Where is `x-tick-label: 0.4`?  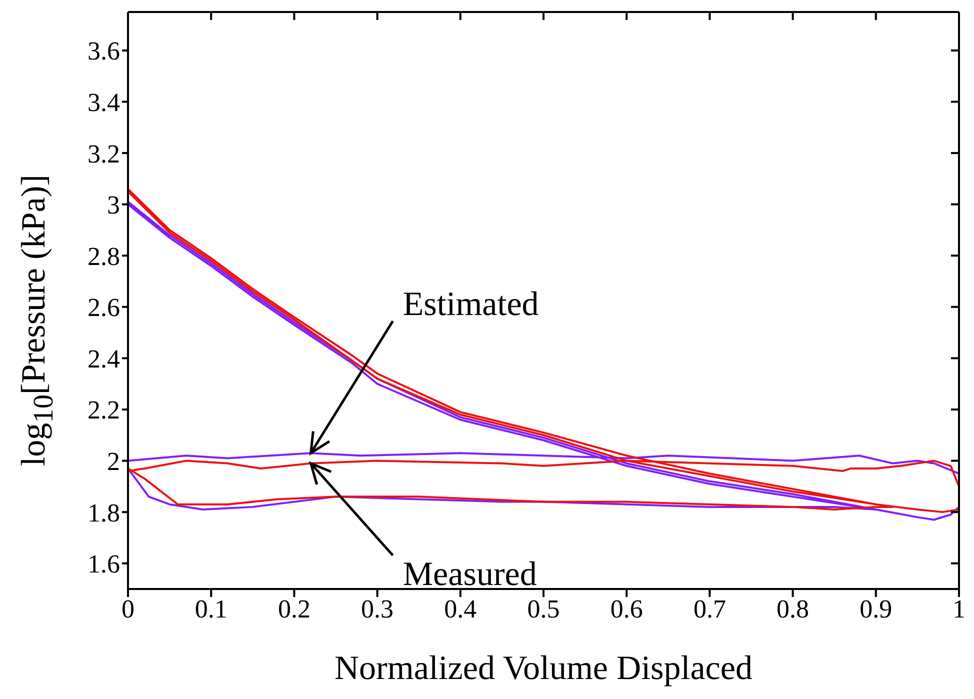 x-tick-label: 0.4 is located at coordinates (460, 609).